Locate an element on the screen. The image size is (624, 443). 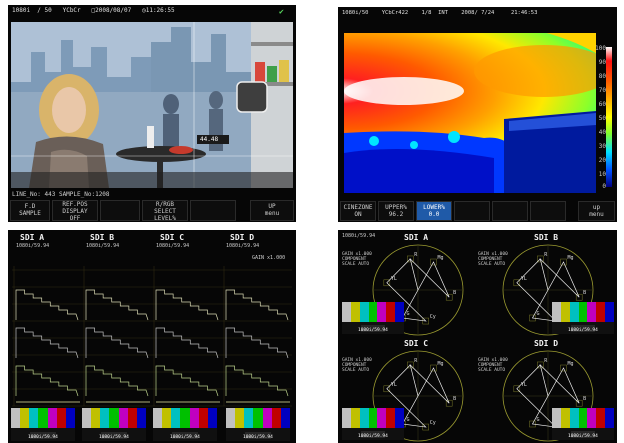
vec-bar-caption-b: 1080i/59.94 is located at coordinates (583, 330).